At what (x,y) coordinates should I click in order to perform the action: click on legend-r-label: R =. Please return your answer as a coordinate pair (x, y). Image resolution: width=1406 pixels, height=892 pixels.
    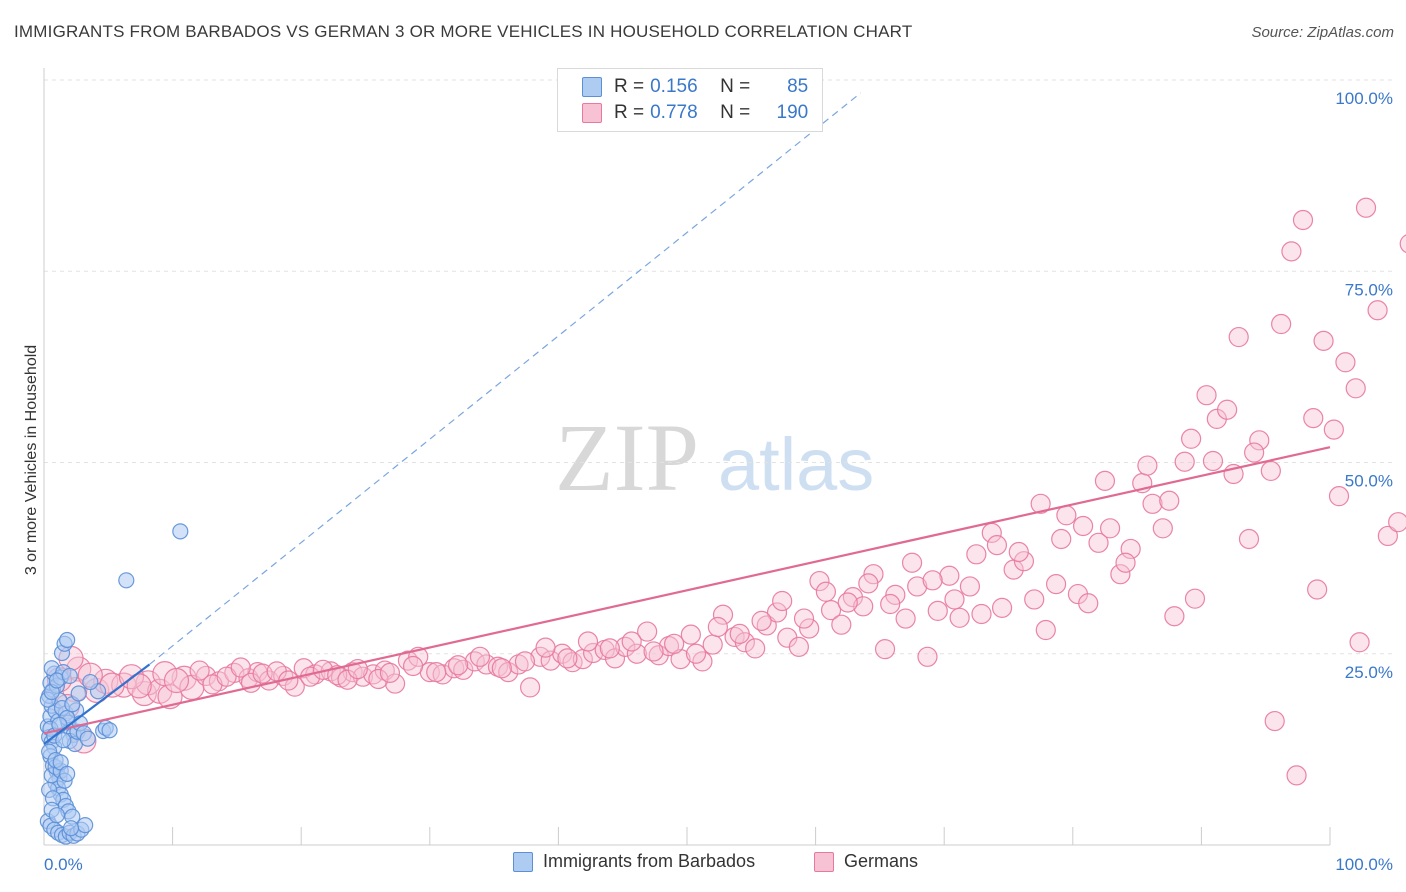
    Looking at the image, I should click on (629, 112).